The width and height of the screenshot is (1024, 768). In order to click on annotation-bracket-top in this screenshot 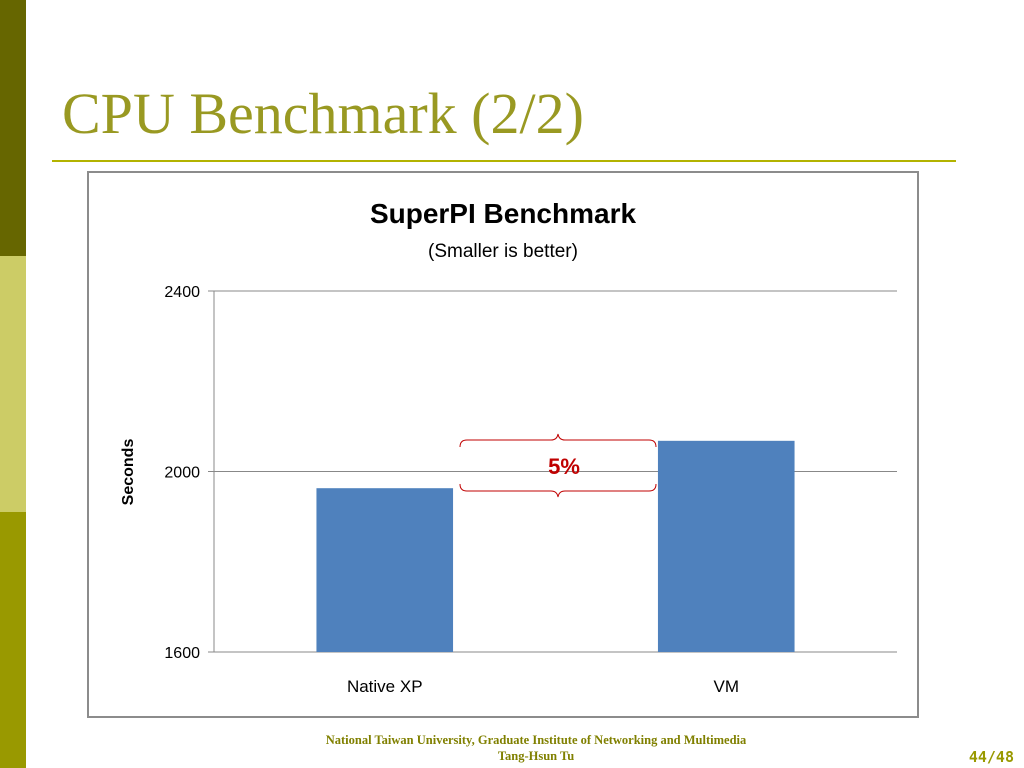, I will do `click(558, 440)`.